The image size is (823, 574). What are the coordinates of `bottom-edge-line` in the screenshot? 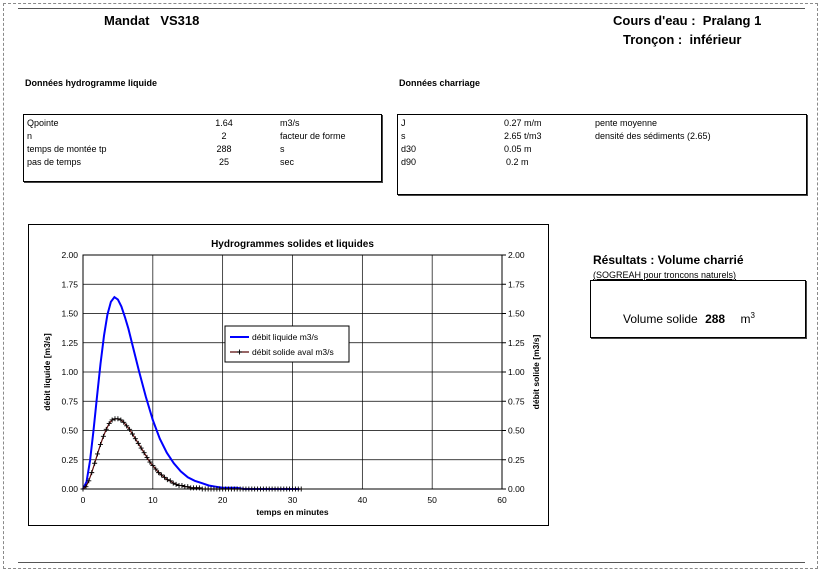 It's located at (411, 562).